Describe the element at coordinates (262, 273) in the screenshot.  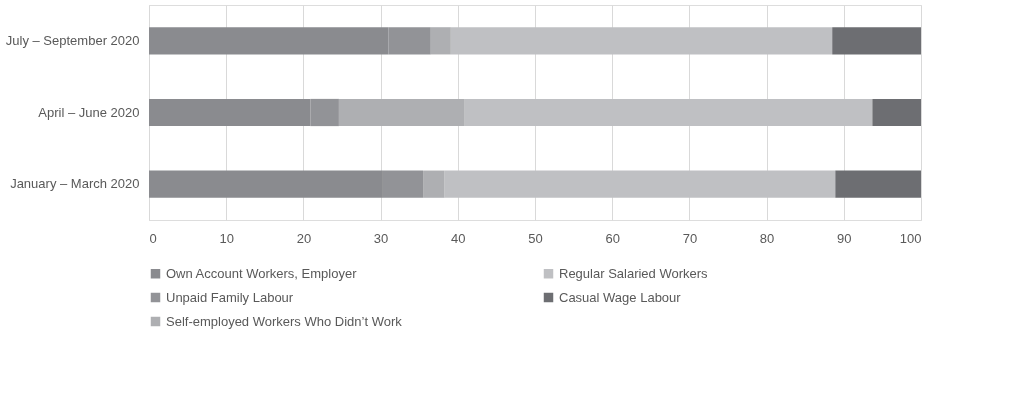
I see `legend-label: Own Account Workers, Employer` at that location.